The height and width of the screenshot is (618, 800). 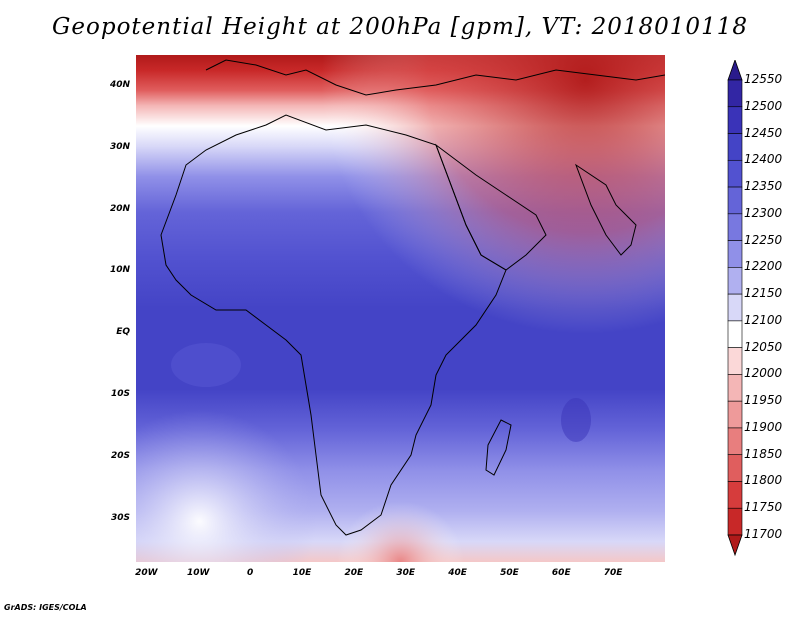 I want to click on lon-tick-label: 30E, so click(x=406, y=573).